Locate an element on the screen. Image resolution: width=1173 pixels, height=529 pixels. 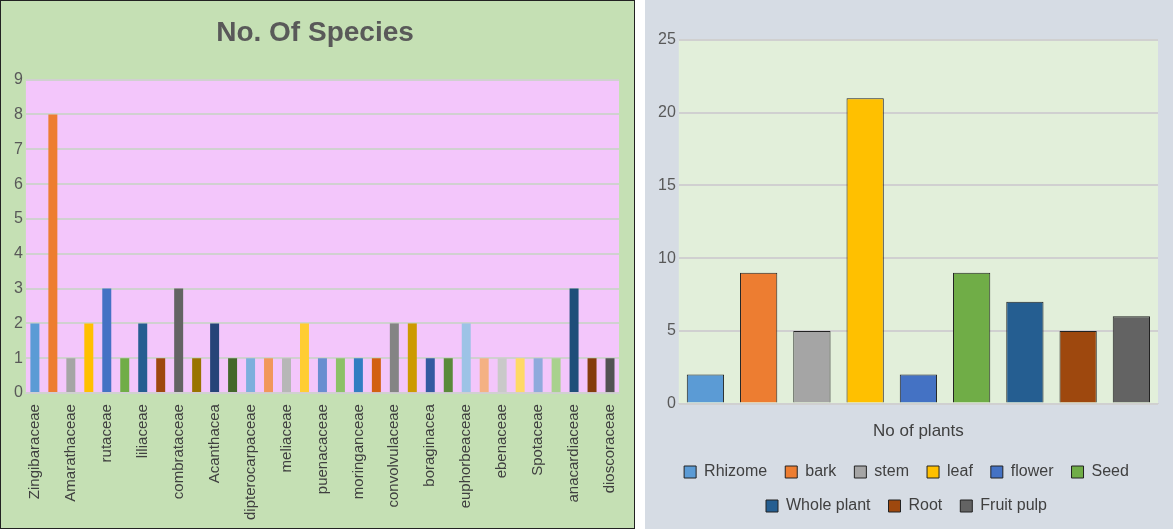
y-tick-label: 25 is located at coordinates (667, 39).